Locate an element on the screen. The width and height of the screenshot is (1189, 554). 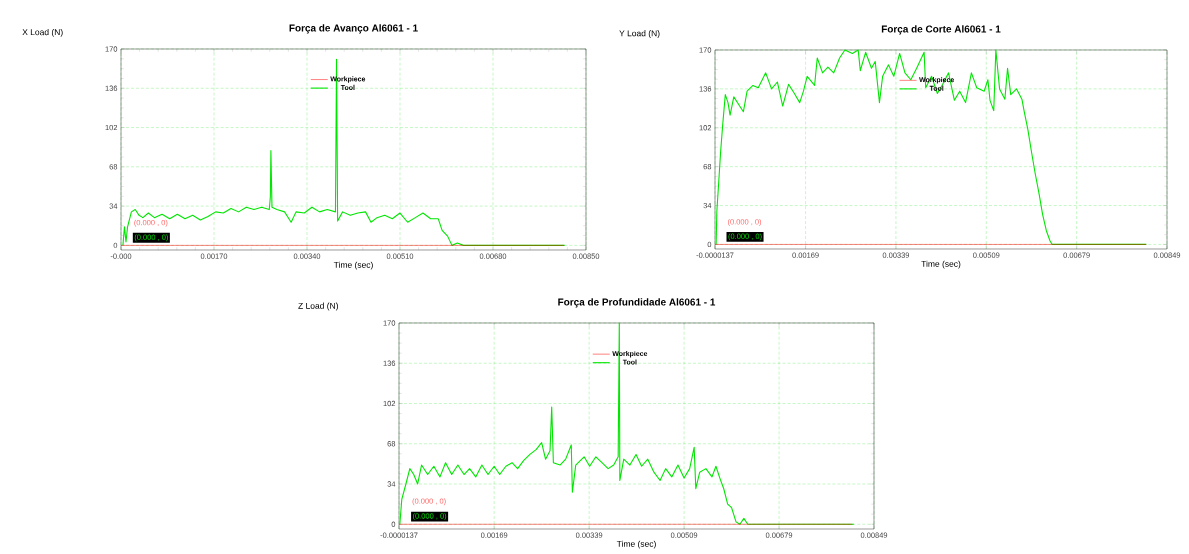
y-axis-title: Z Load (N) is located at coordinates (318, 306).